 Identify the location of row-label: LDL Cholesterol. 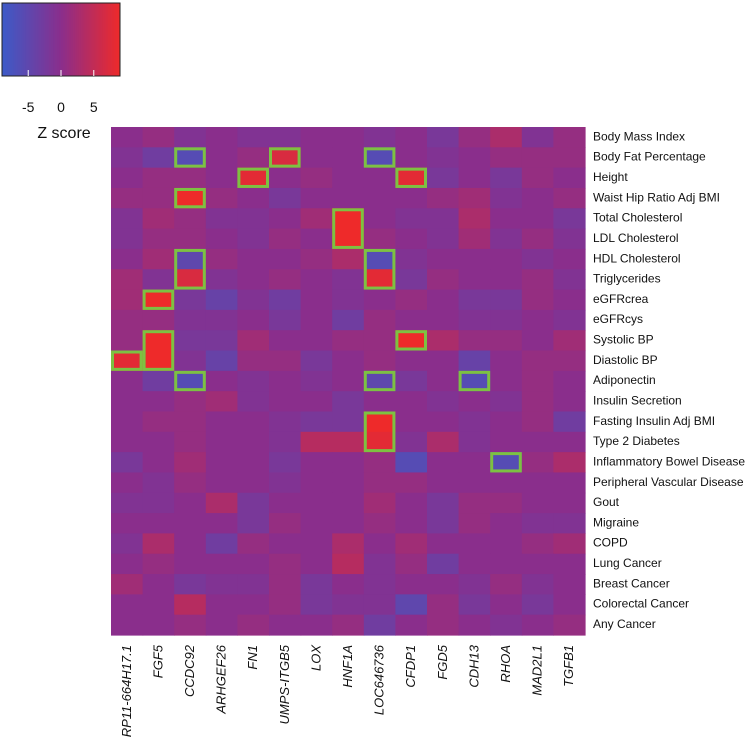
(636, 238).